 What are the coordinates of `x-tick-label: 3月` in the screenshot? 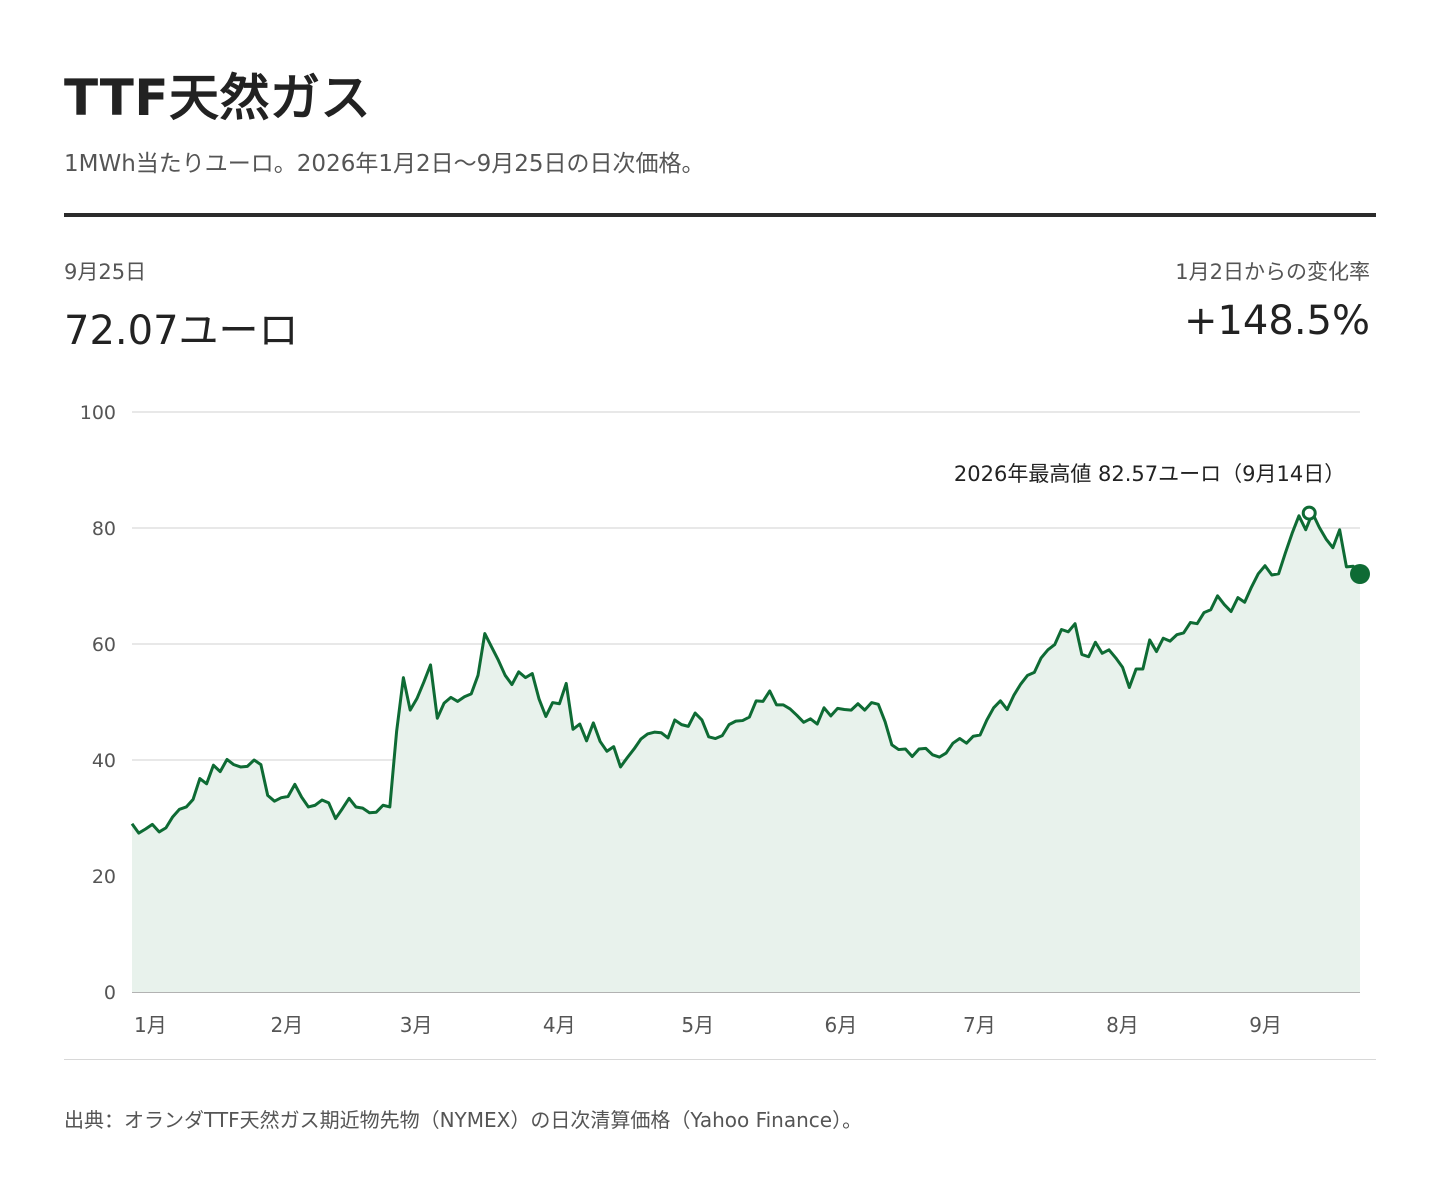 It's located at (416, 1025).